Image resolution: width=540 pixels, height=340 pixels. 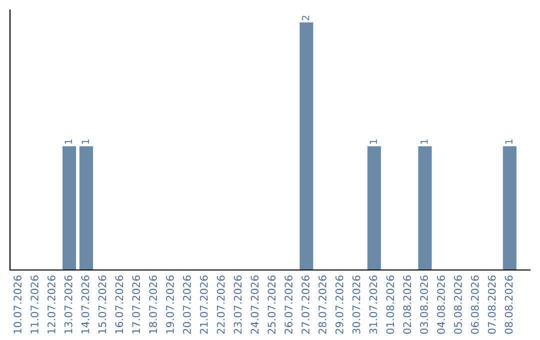 What do you see at coordinates (508, 305) in the screenshot?
I see `x-tick-label: 08.08.2026` at bounding box center [508, 305].